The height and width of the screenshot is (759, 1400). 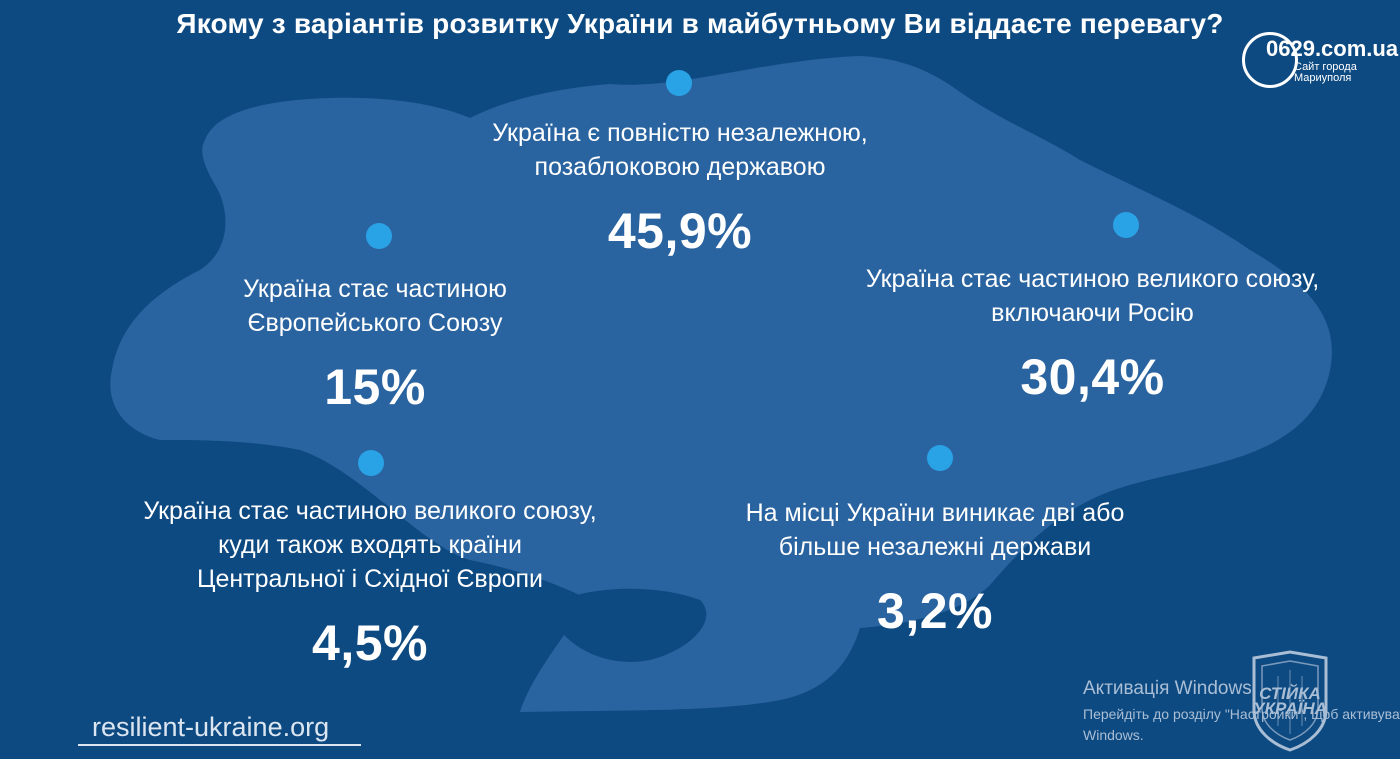 What do you see at coordinates (935, 611) in the screenshot?
I see `option-5-value: 3,2%` at bounding box center [935, 611].